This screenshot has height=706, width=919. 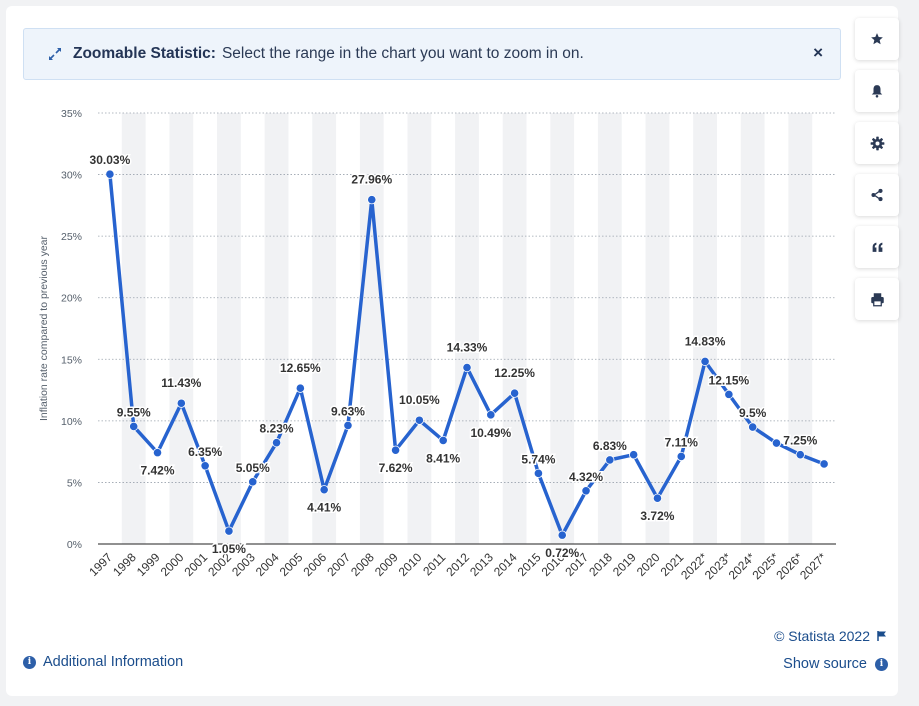 What do you see at coordinates (538, 459) in the screenshot?
I see `data-label: 5.74%` at bounding box center [538, 459].